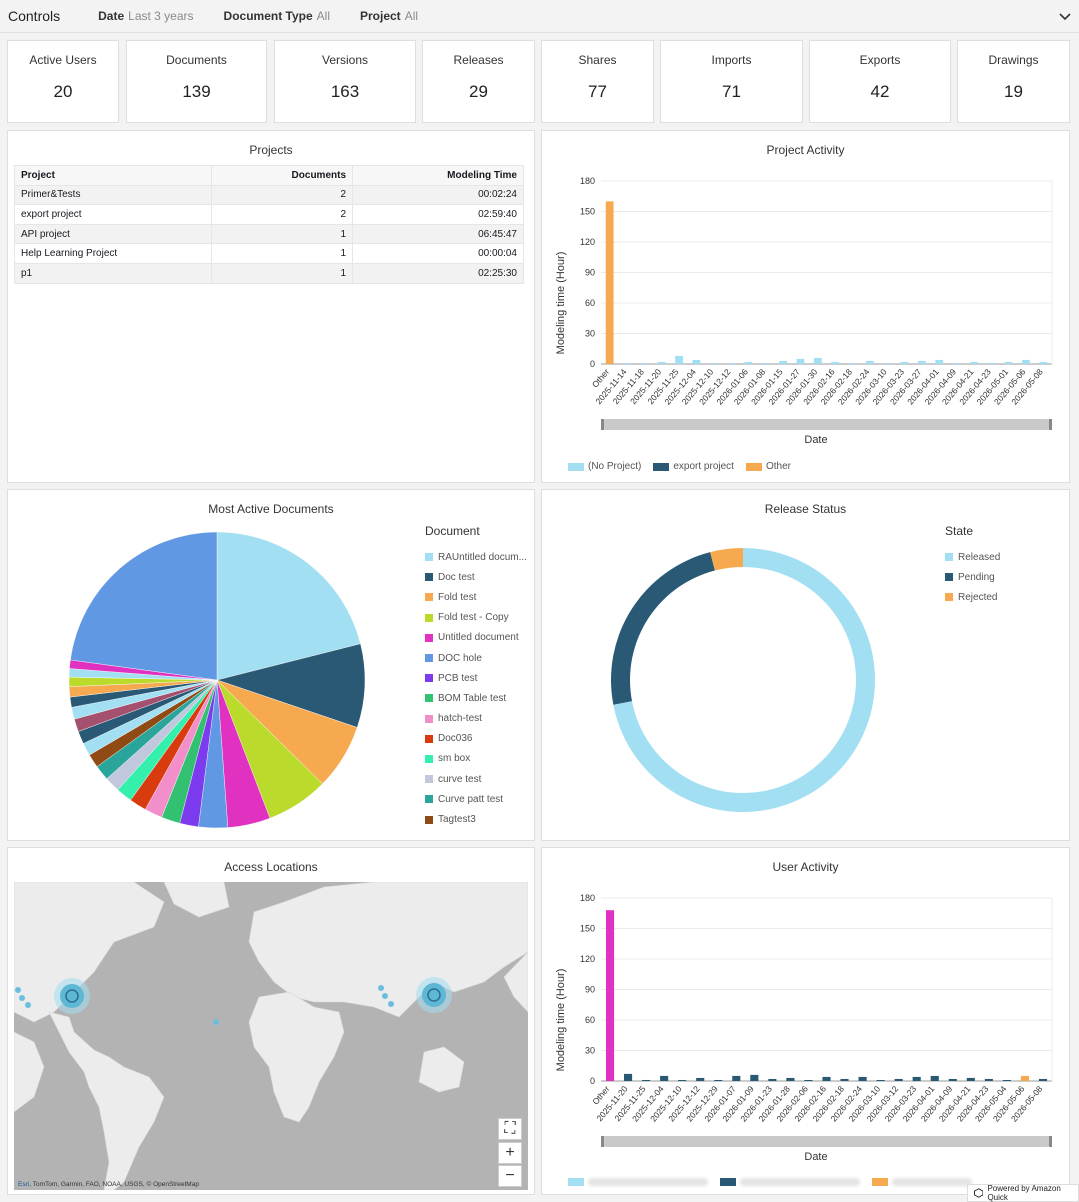  What do you see at coordinates (269, 253) in the screenshot?
I see `table-row: Help Learning Project 1 00:00:04` at bounding box center [269, 253].